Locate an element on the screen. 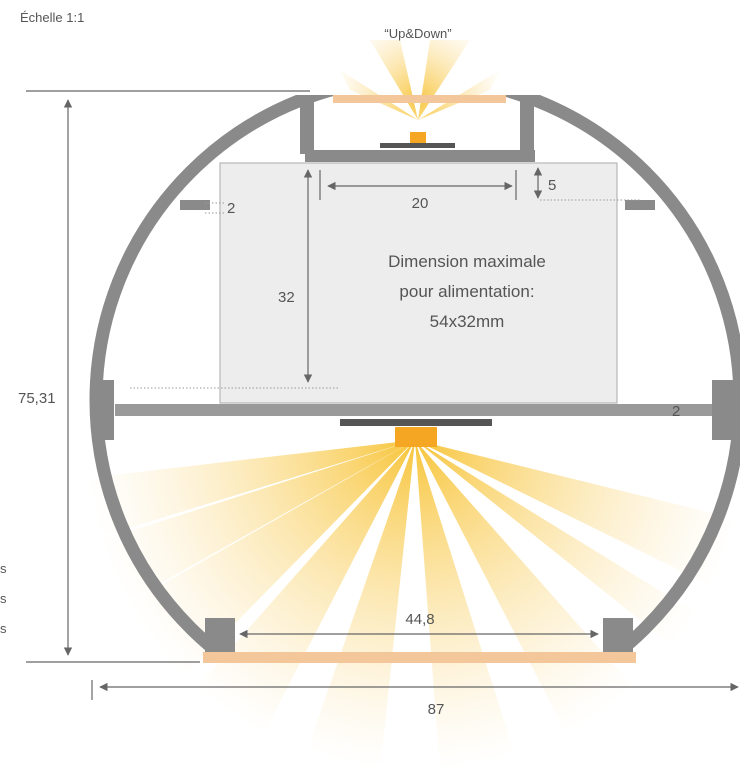 Image resolution: width=740 pixels, height=776 pixels. mount-plate is located at coordinates (417, 410).